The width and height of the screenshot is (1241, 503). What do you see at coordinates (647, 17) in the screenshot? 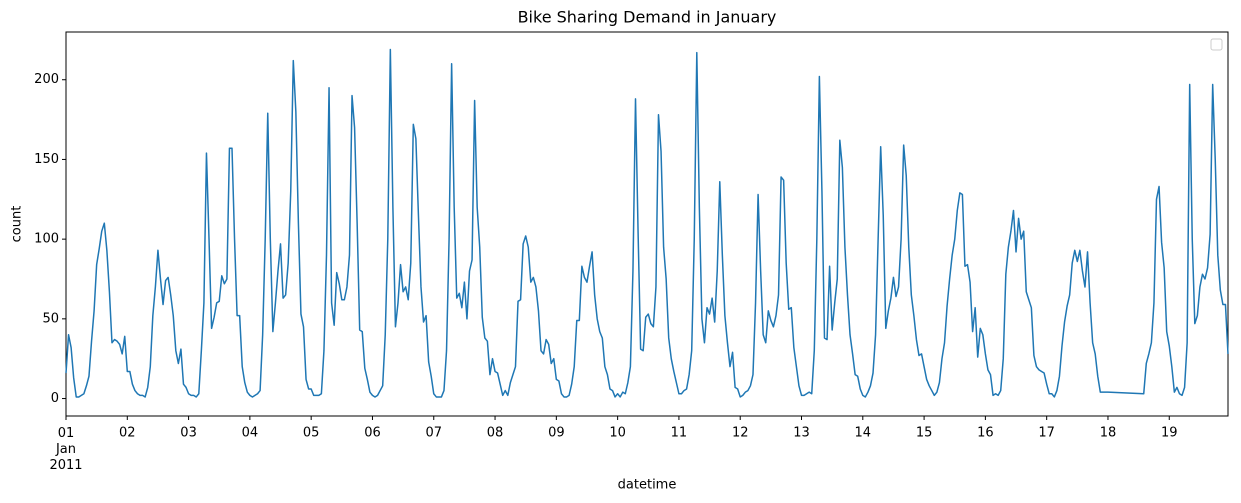
I see `chart-title: Bike Sharing Demand in January` at bounding box center [647, 17].